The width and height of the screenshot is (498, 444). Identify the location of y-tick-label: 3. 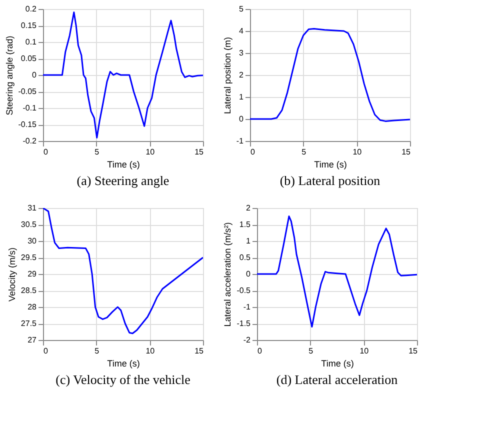
(241, 53).